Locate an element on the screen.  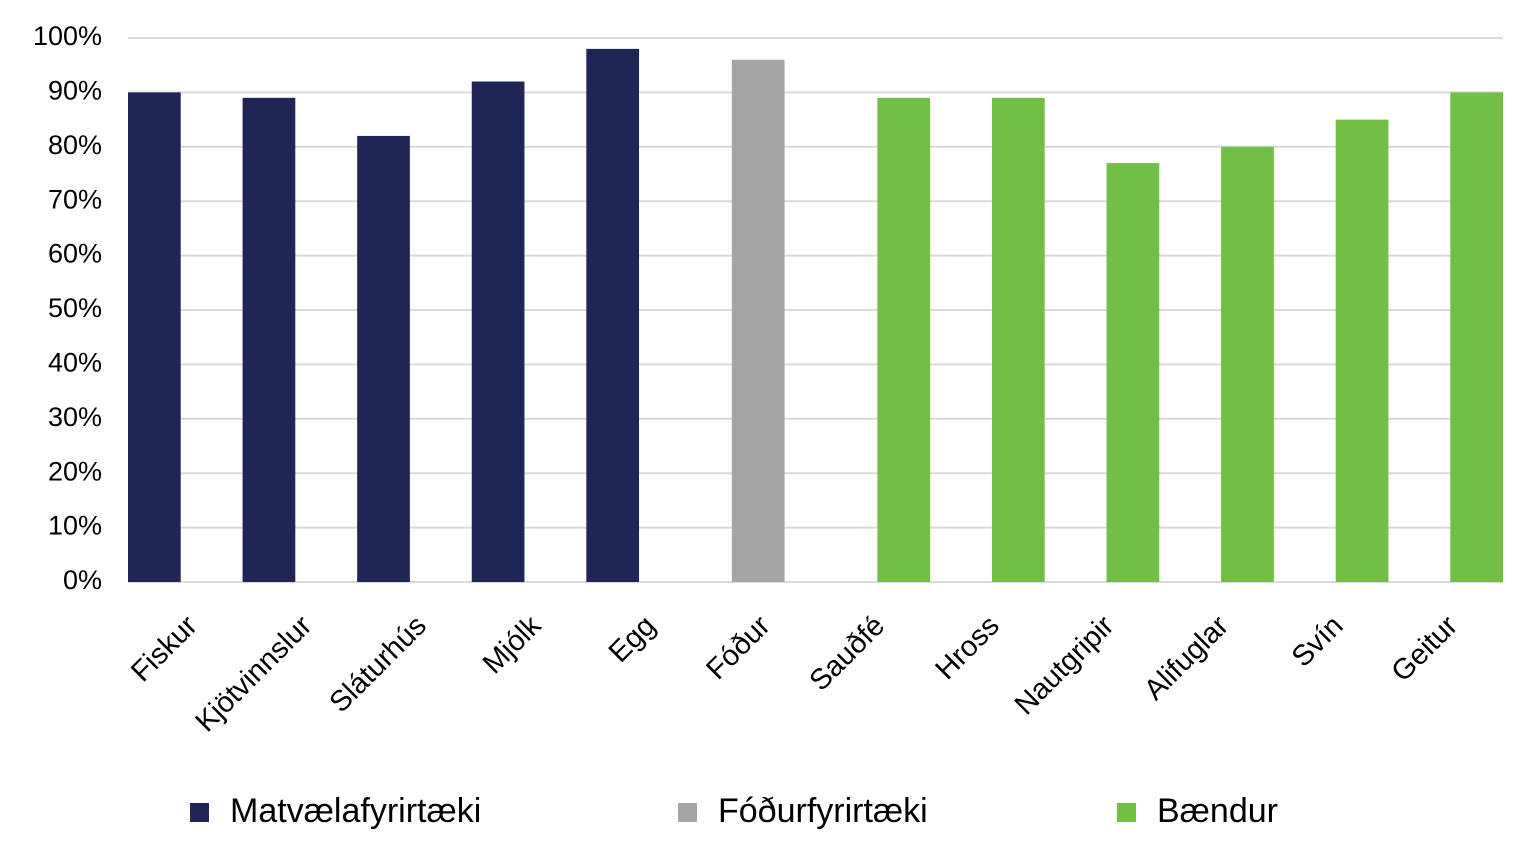
x-tick-label: Mjólk is located at coordinates (512, 644).